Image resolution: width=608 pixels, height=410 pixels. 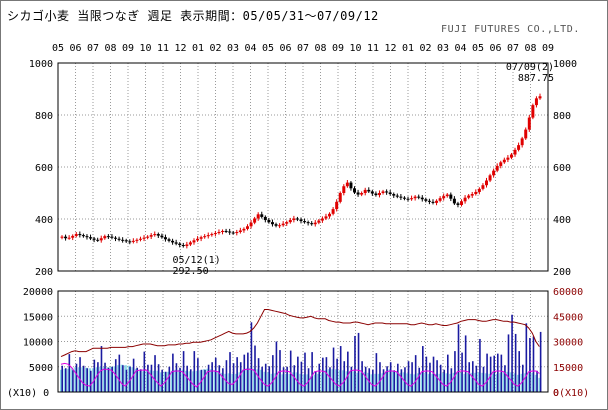 I want to click on price-y-label-left: 600, so click(x=44, y=168).